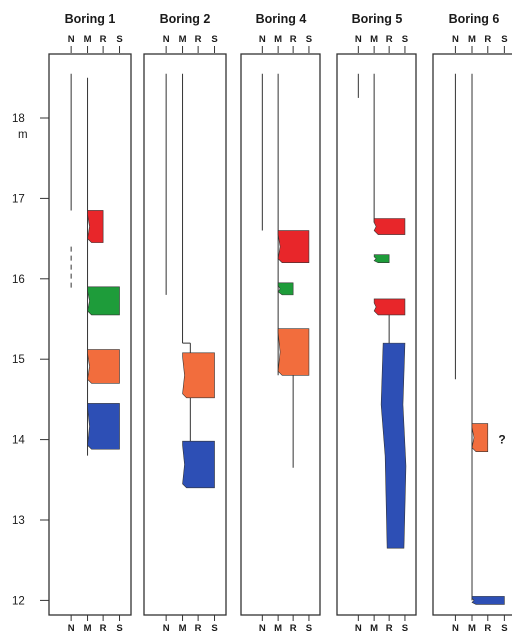  Describe the element at coordinates (281, 19) in the screenshot. I see `boring-title: Boring 4` at that location.